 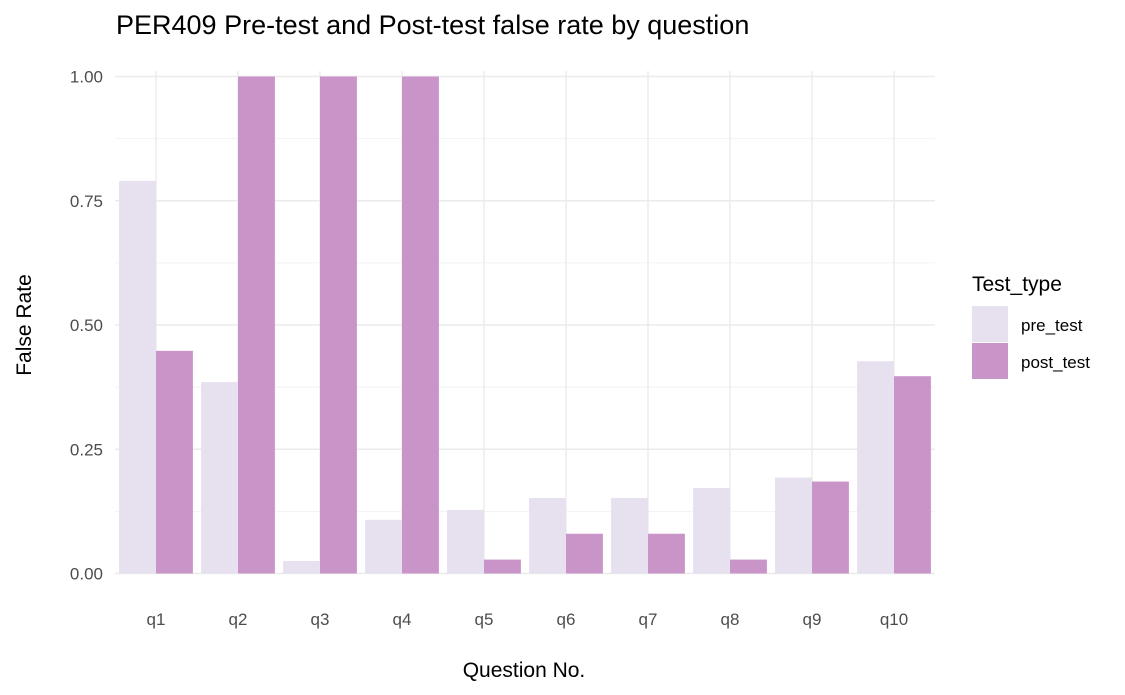 I want to click on x-tick-label: q9, so click(x=812, y=619).